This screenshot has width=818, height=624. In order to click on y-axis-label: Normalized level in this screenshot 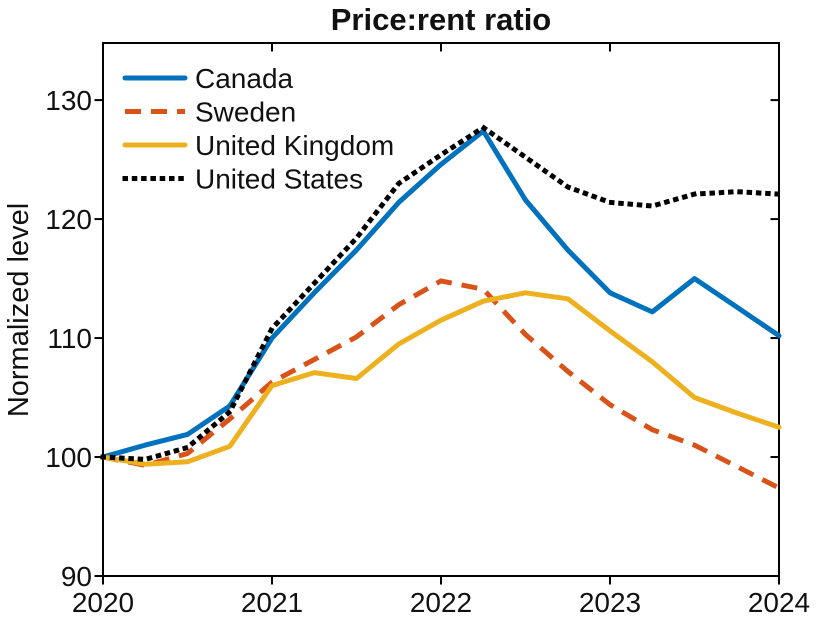, I will do `click(19, 310)`.